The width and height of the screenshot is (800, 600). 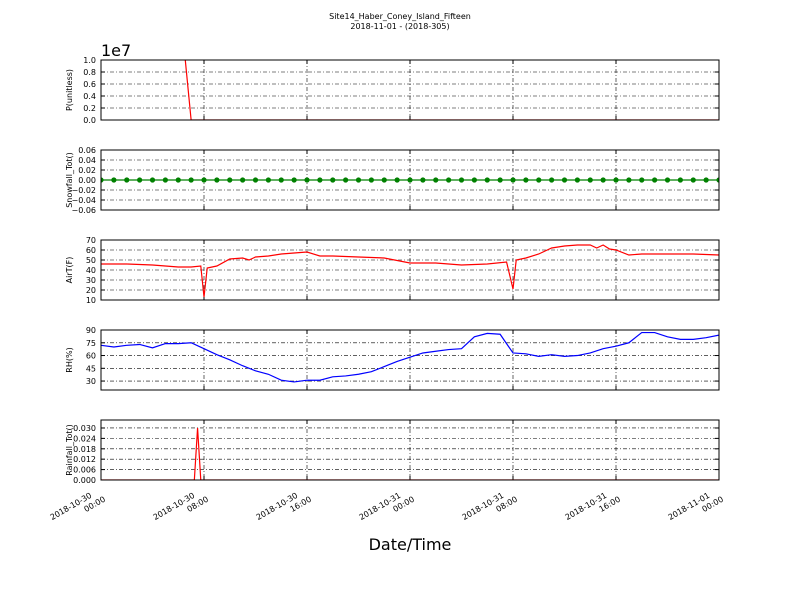 What do you see at coordinates (84, 449) in the screenshot?
I see `y-tick-label: 0.018` at bounding box center [84, 449].